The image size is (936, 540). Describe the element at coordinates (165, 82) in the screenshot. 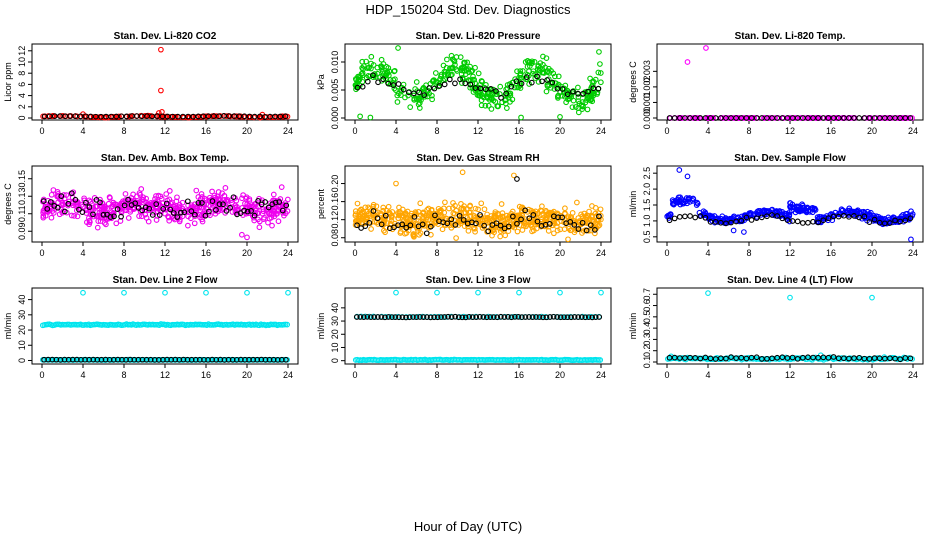

I see `plot-frame` at that location.